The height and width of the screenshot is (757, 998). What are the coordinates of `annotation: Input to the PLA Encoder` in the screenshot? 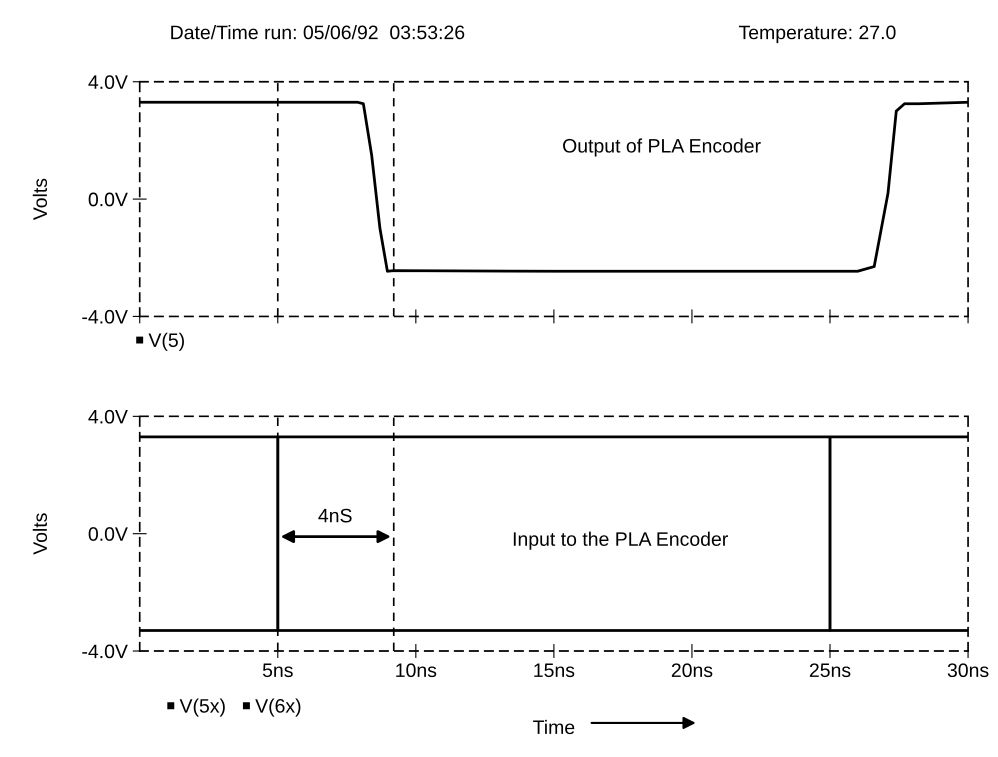 It's located at (621, 541).